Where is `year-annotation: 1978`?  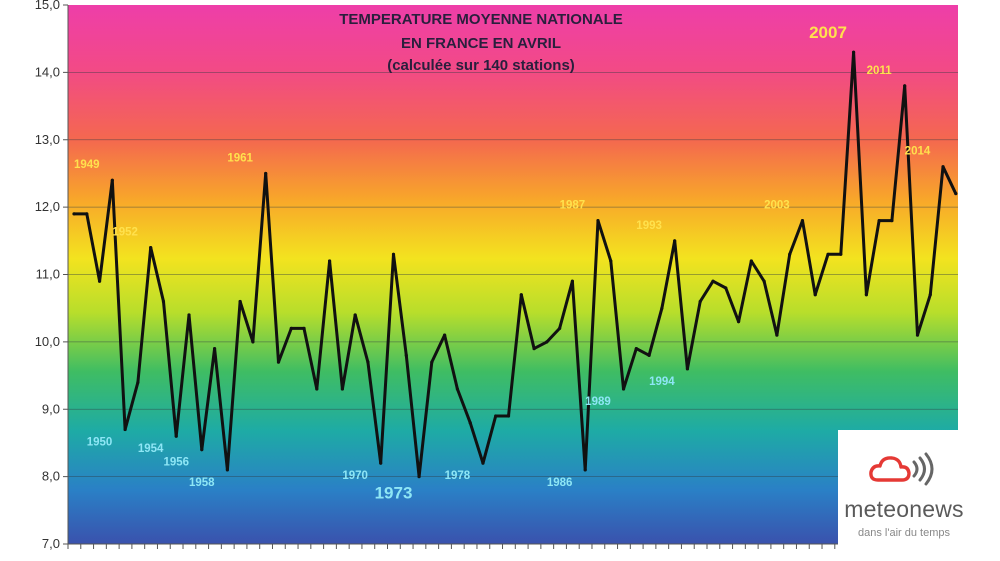
year-annotation: 1978 is located at coordinates (458, 476).